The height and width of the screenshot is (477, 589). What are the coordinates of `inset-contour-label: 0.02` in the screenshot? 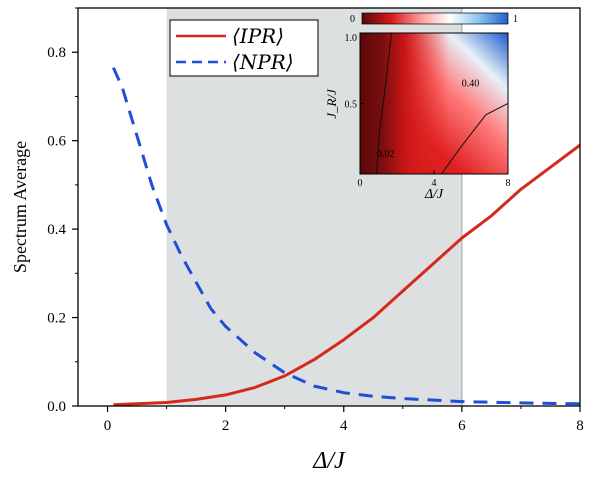 It's located at (386, 154).